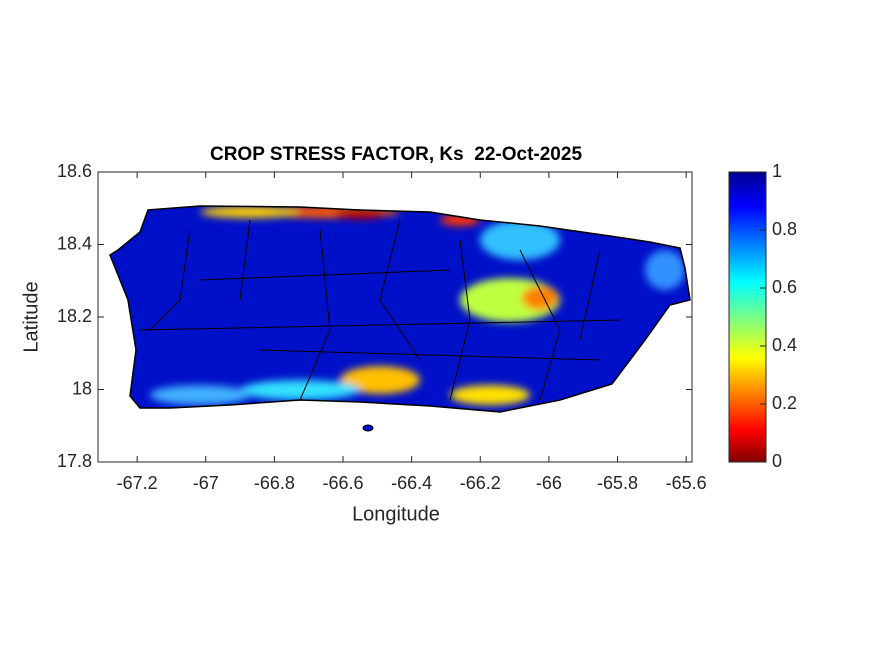 This screenshot has height=661, width=875. What do you see at coordinates (777, 461) in the screenshot?
I see `colorbar-tick-label: 0` at bounding box center [777, 461].